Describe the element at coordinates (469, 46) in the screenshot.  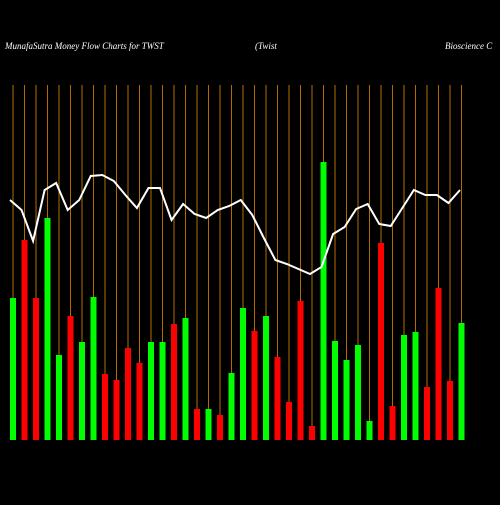
I see `title-part: Bioscience C` at that location.